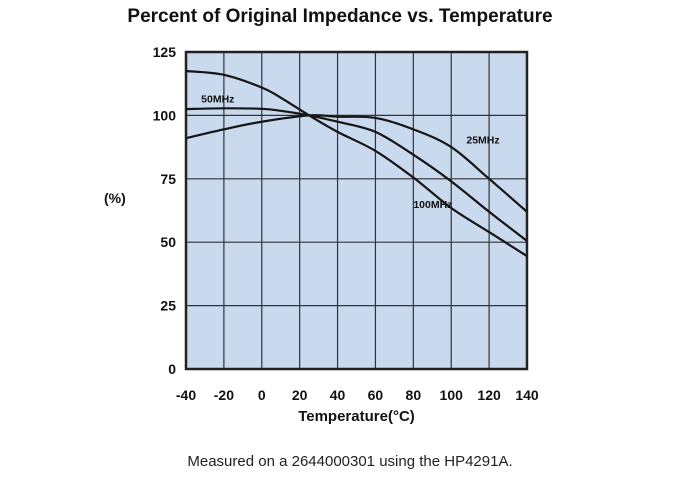  What do you see at coordinates (432, 205) in the screenshot?
I see `series-label-100mhz: 100MHz` at bounding box center [432, 205].